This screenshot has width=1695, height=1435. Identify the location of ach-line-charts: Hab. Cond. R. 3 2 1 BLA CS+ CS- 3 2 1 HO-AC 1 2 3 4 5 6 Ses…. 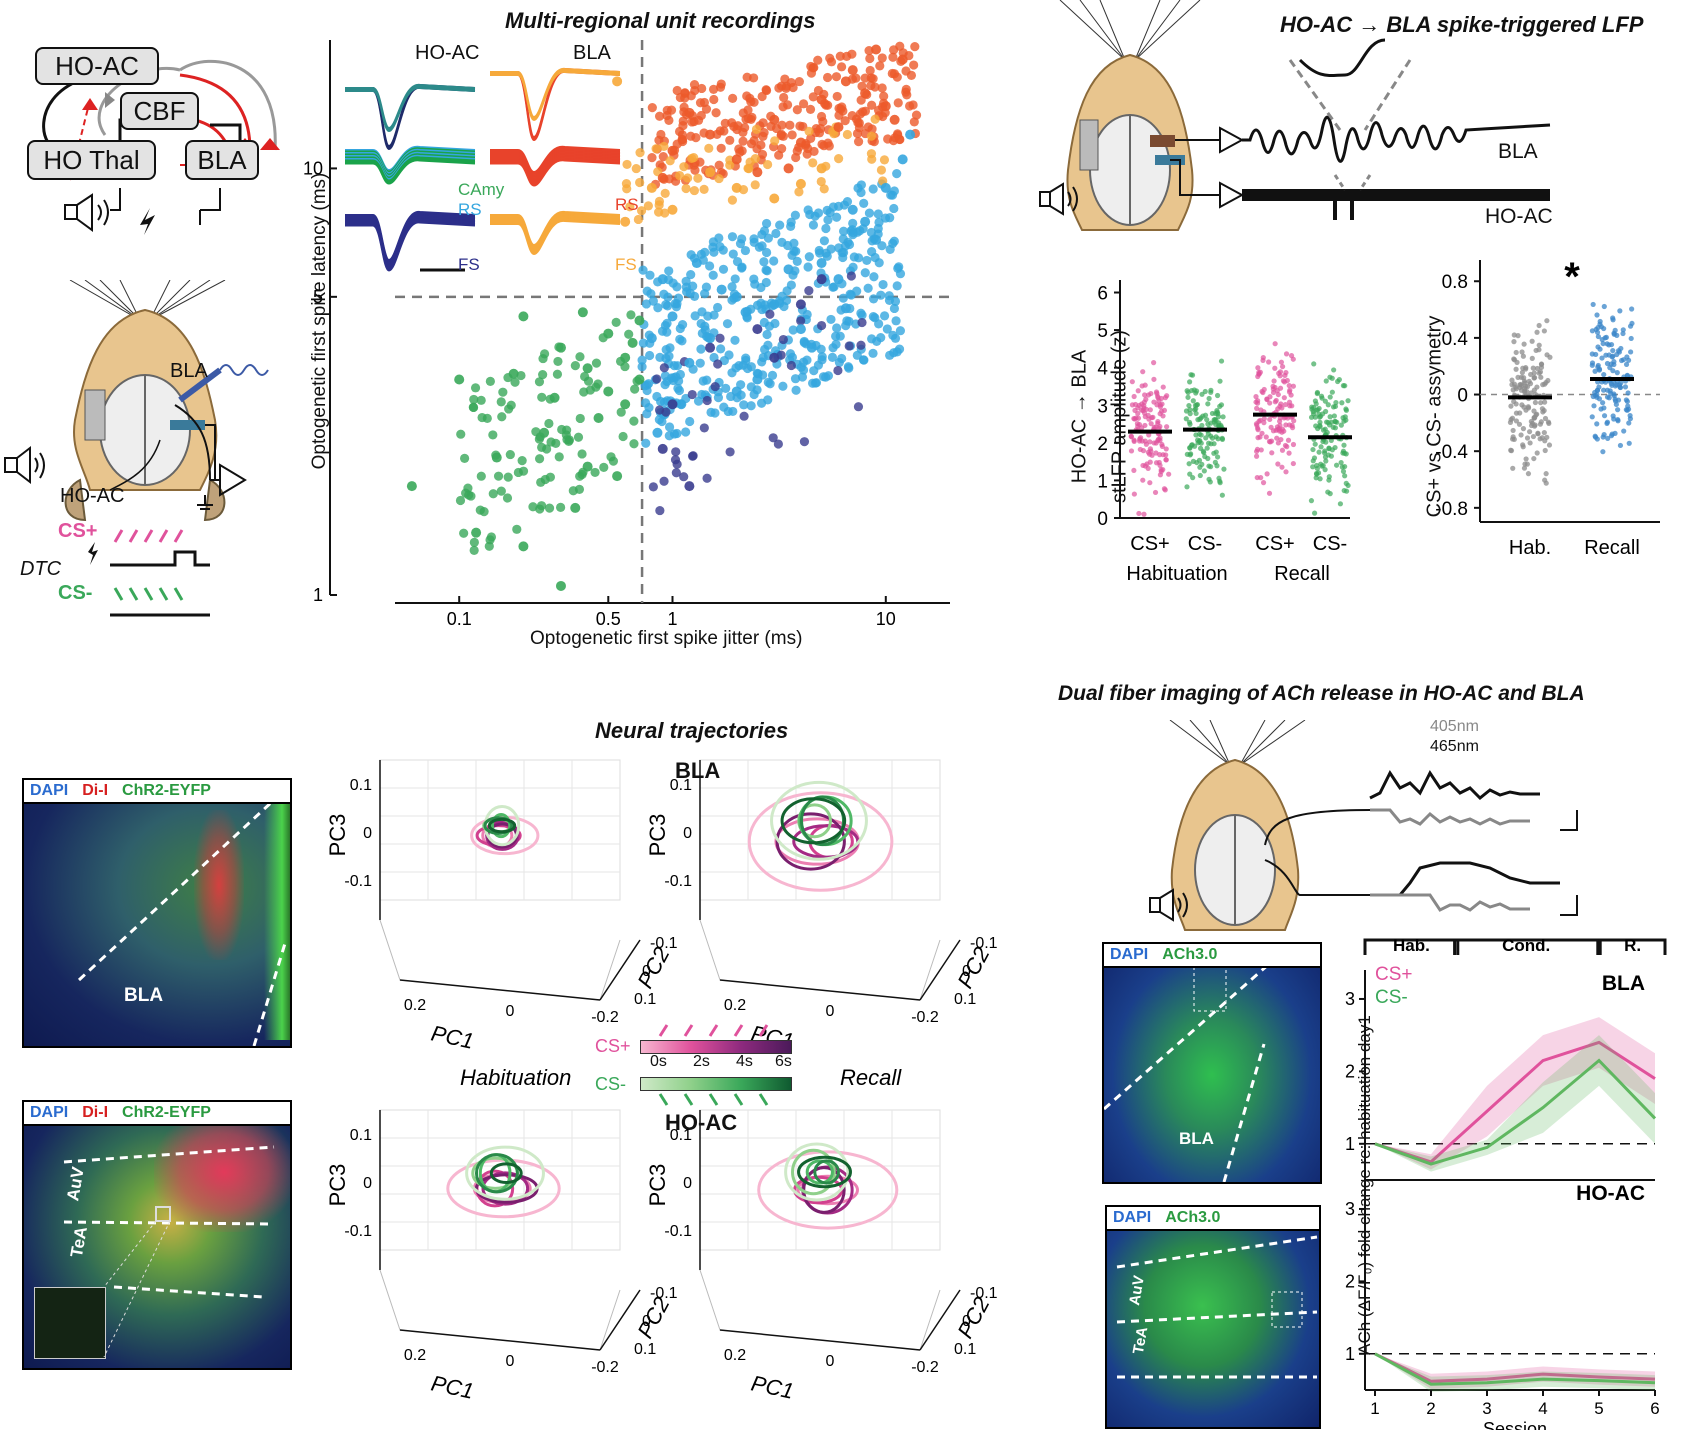
(1512, 1185).